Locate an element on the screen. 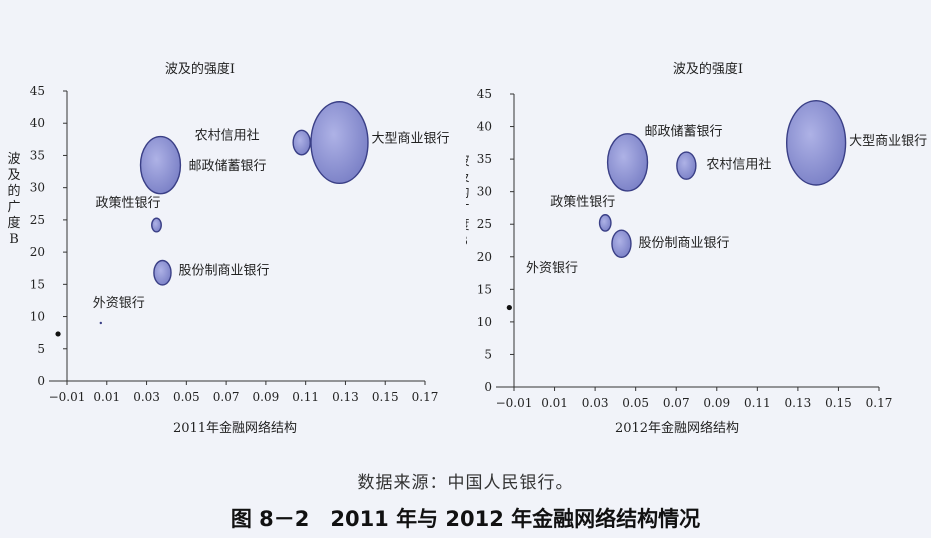 Image resolution: width=931 pixels, height=538 pixels. x-axis-label: 2011年金融网络结构 is located at coordinates (235, 428).